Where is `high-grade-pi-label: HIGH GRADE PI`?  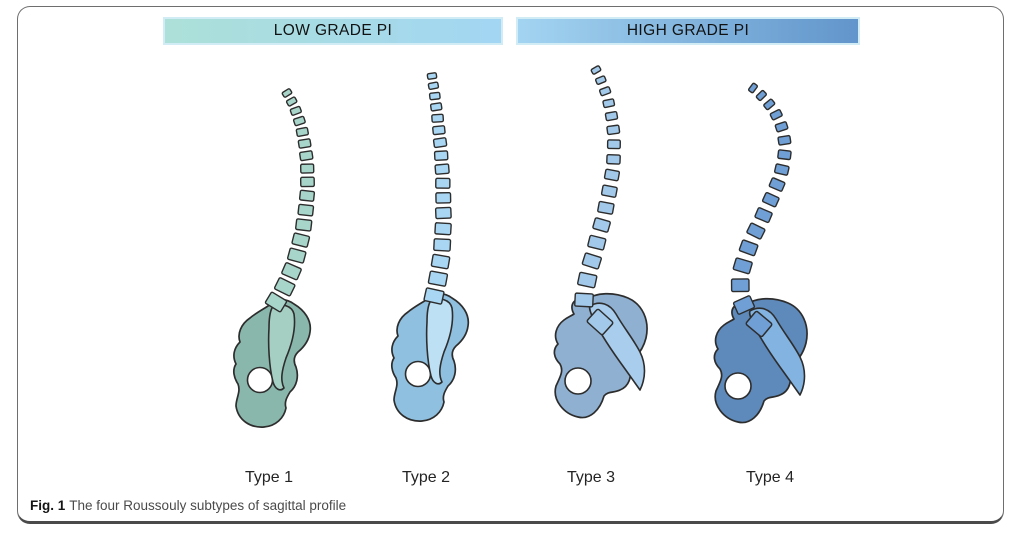
high-grade-pi-label: HIGH GRADE PI is located at coordinates (688, 30).